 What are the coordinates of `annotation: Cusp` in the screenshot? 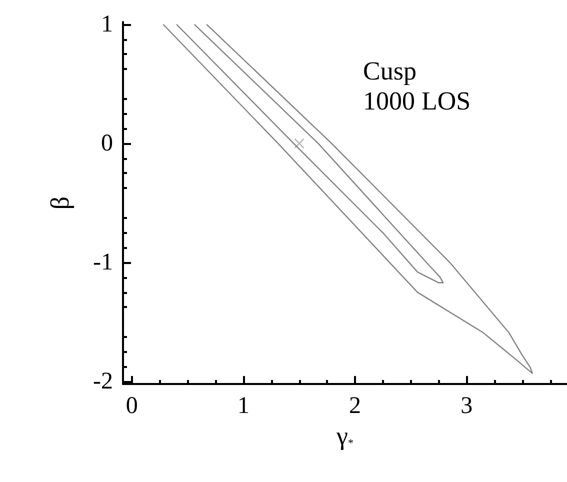 It's located at (389, 71).